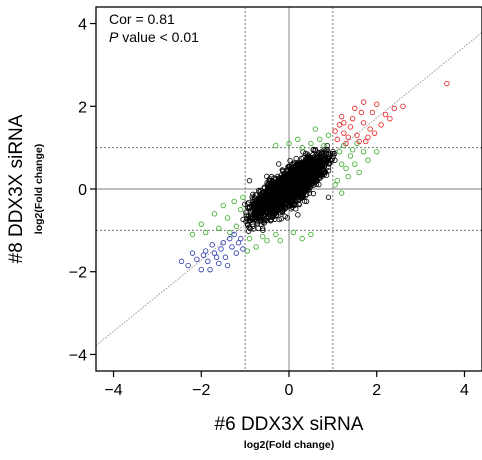 Image resolution: width=482 pixels, height=460 pixels. What do you see at coordinates (113, 390) in the screenshot?
I see `x-tick-label: −4` at bounding box center [113, 390].